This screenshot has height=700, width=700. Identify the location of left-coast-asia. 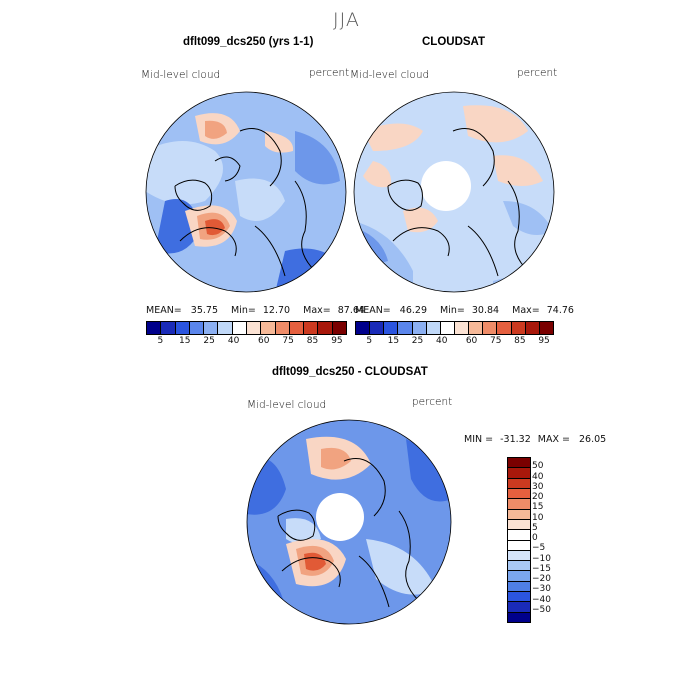
(270, 251).